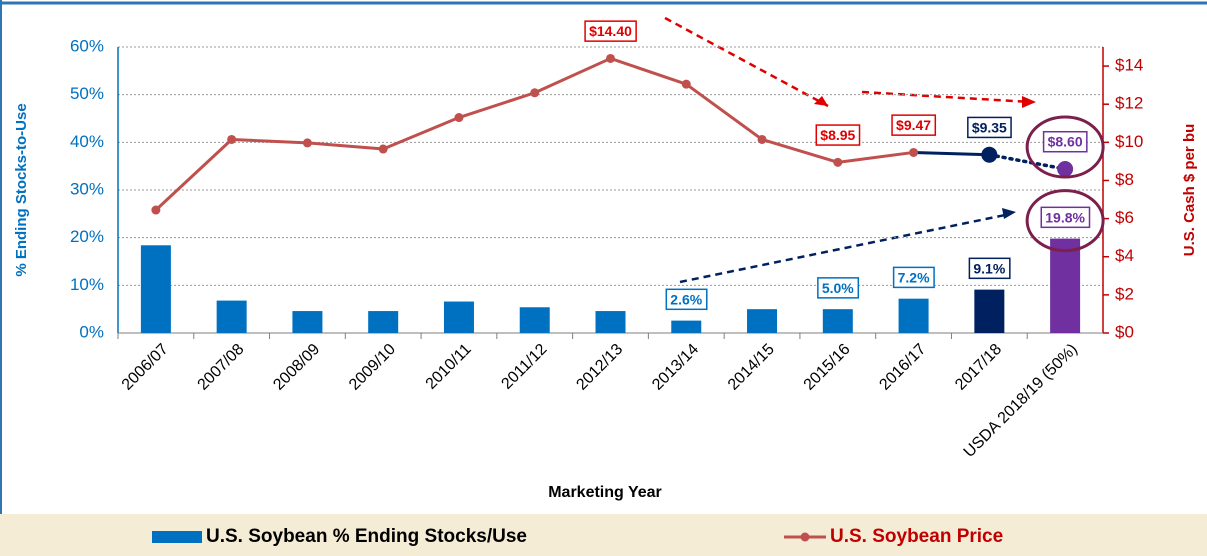 The width and height of the screenshot is (1207, 556). What do you see at coordinates (91, 331) in the screenshot?
I see `y-tick-label: 0%` at bounding box center [91, 331].